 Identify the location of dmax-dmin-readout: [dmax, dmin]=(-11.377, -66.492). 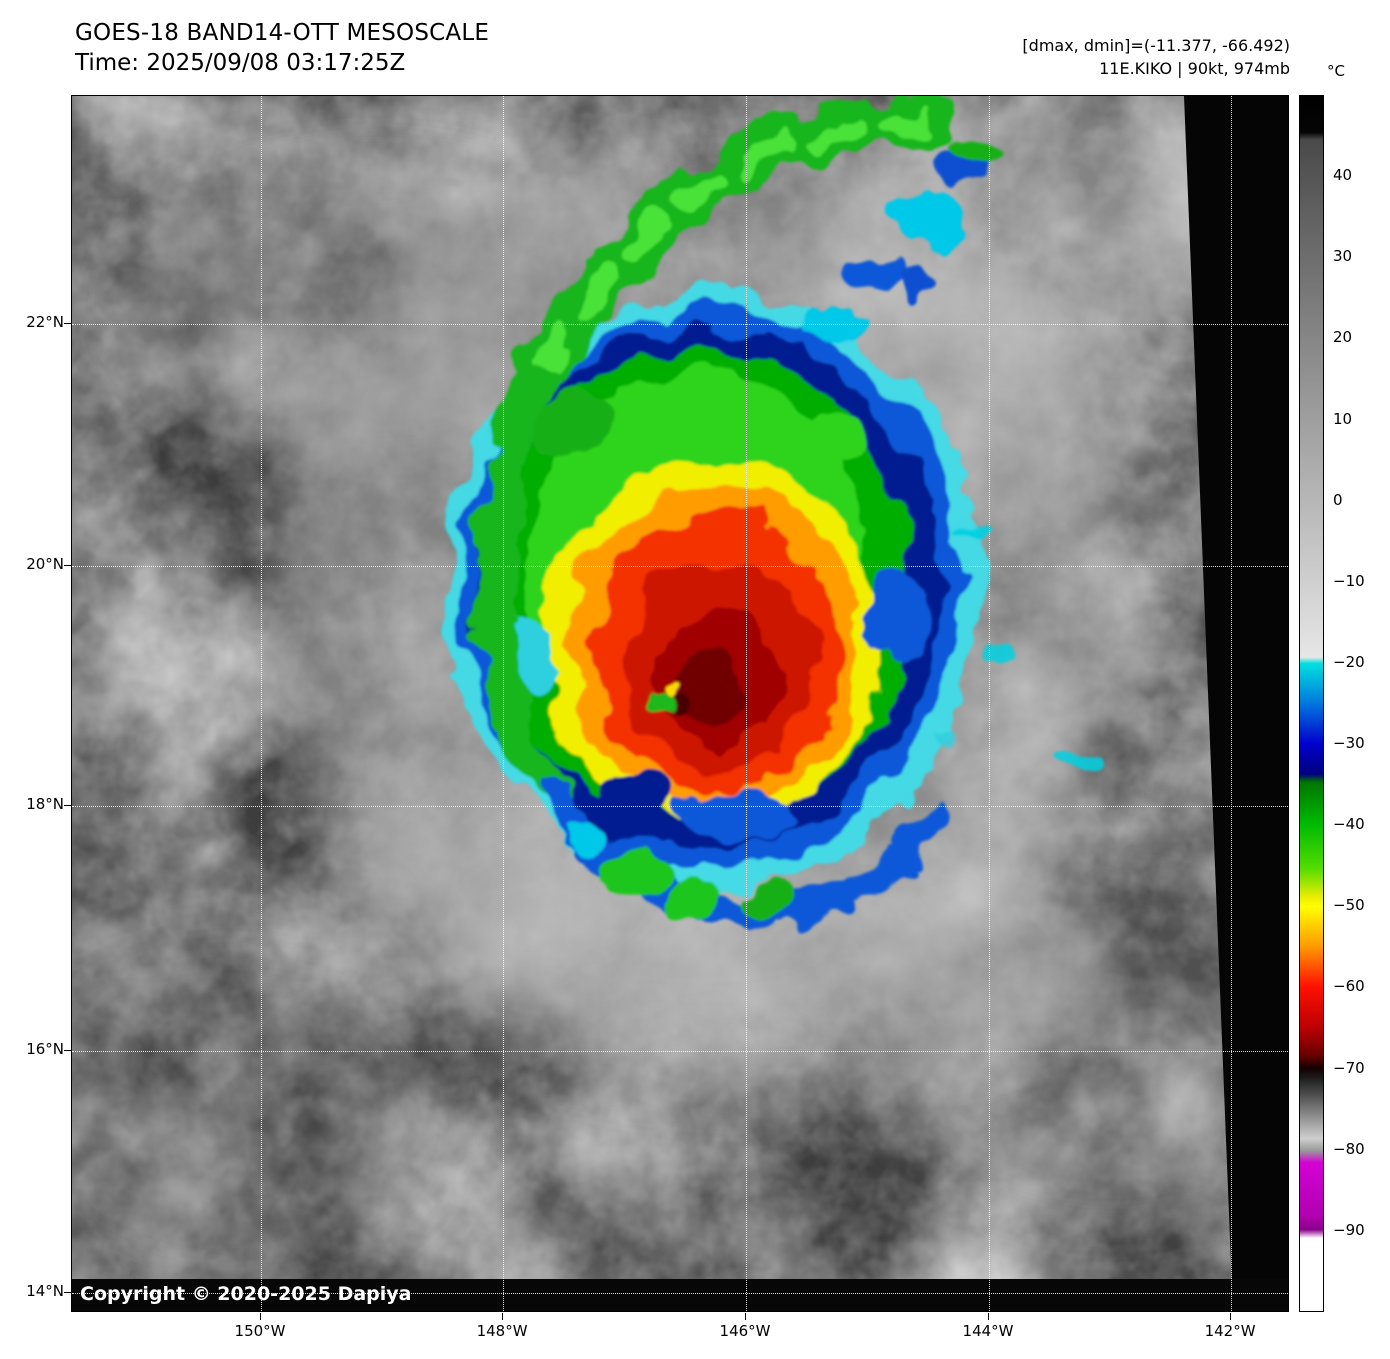
(1156, 45).